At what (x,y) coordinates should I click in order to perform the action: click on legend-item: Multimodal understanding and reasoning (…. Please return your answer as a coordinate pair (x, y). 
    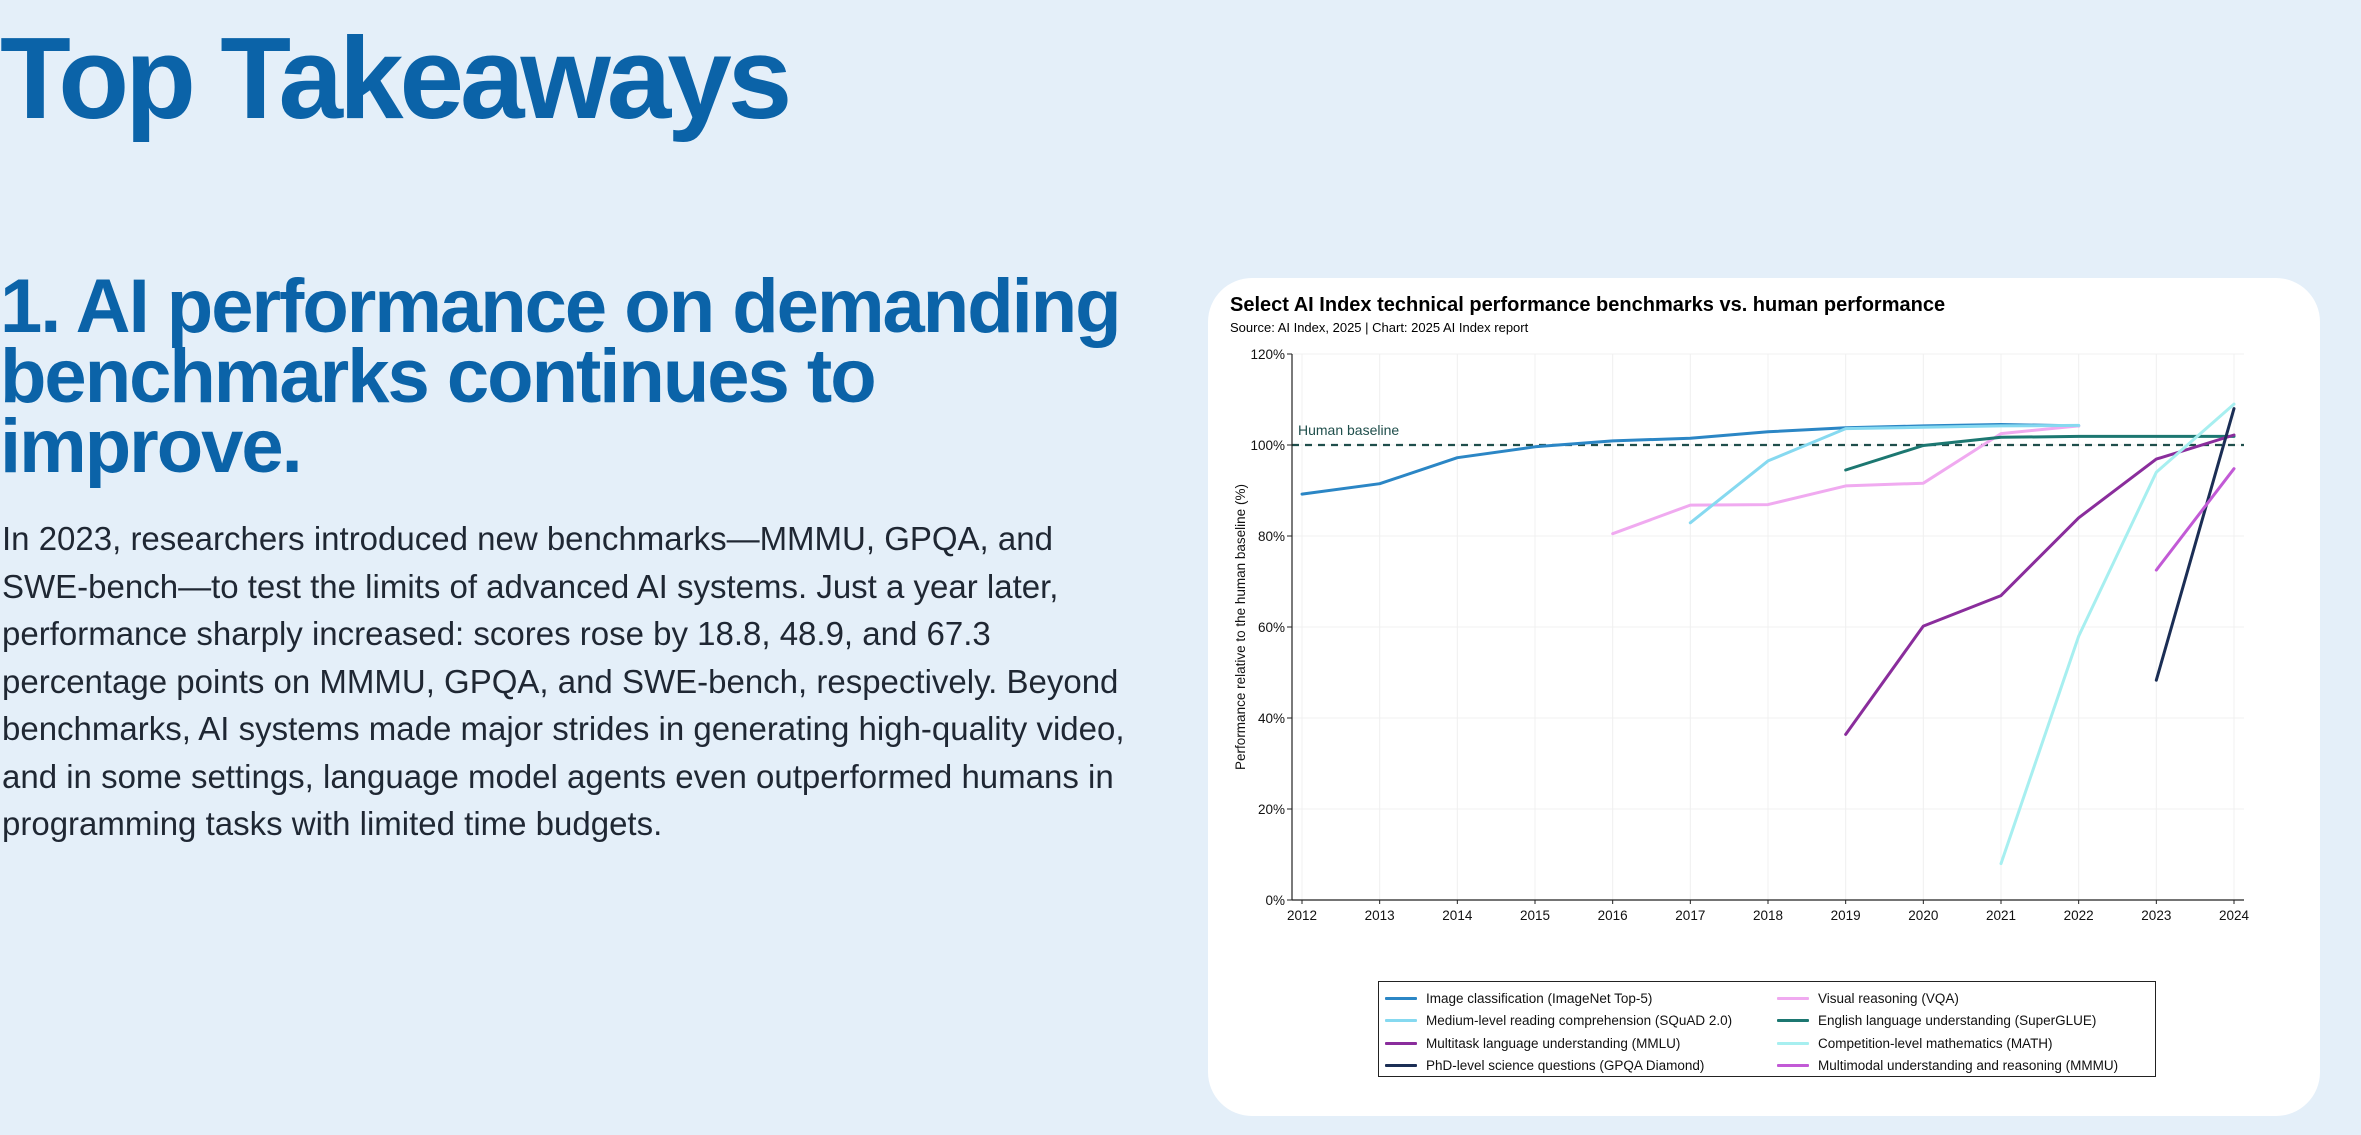
    Looking at the image, I should click on (1966, 1066).